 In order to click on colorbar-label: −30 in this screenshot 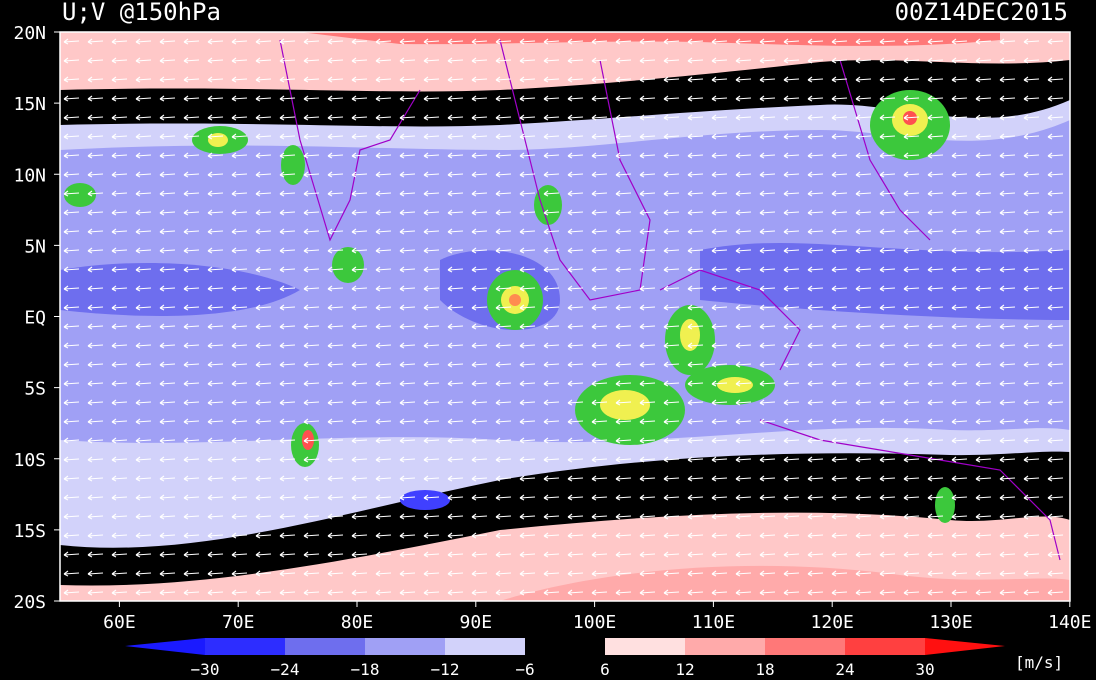, I will do `click(205, 669)`.